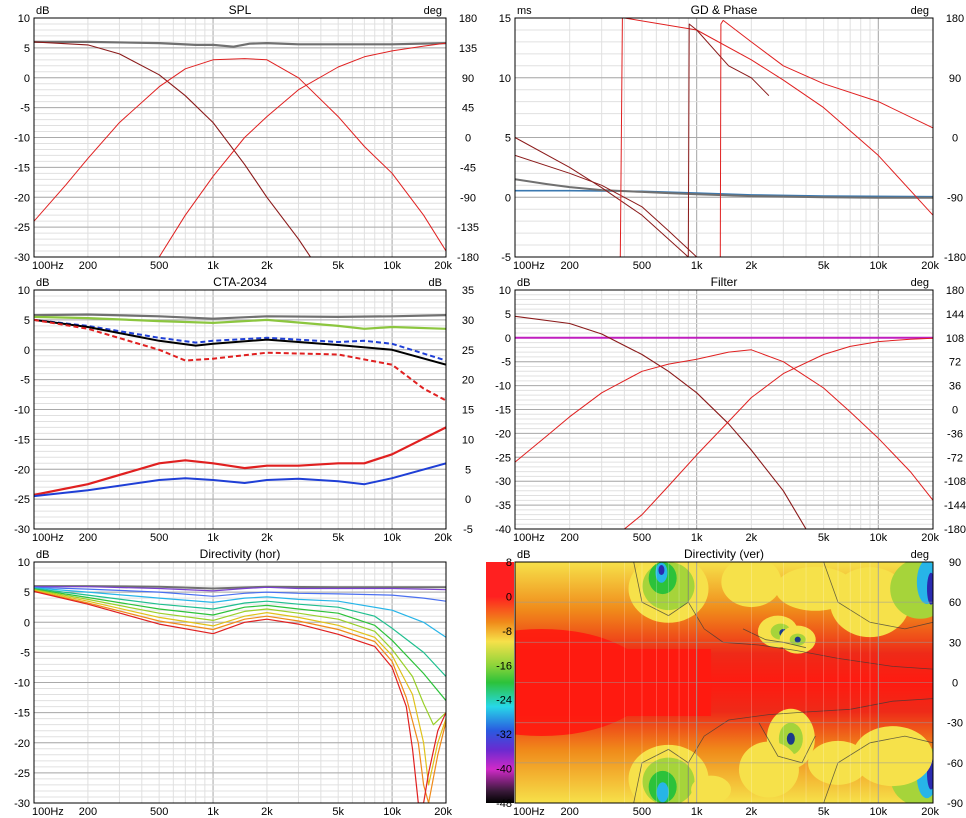 The width and height of the screenshot is (966, 818). Describe the element at coordinates (240, 554) in the screenshot. I see `chart-title: Directivity (hor)` at that location.